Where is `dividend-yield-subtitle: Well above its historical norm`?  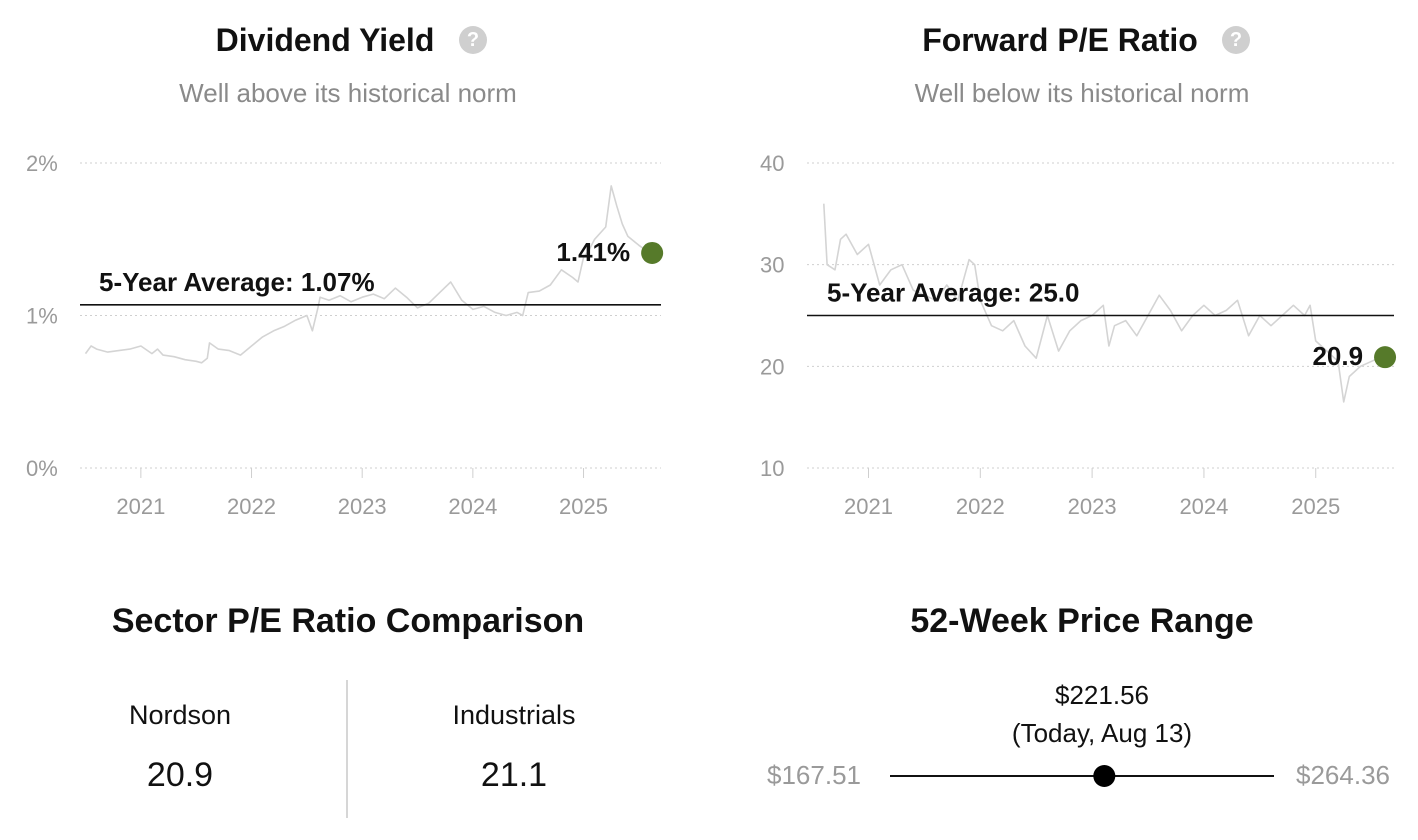
dividend-yield-subtitle: Well above its historical norm is located at coordinates (348, 93).